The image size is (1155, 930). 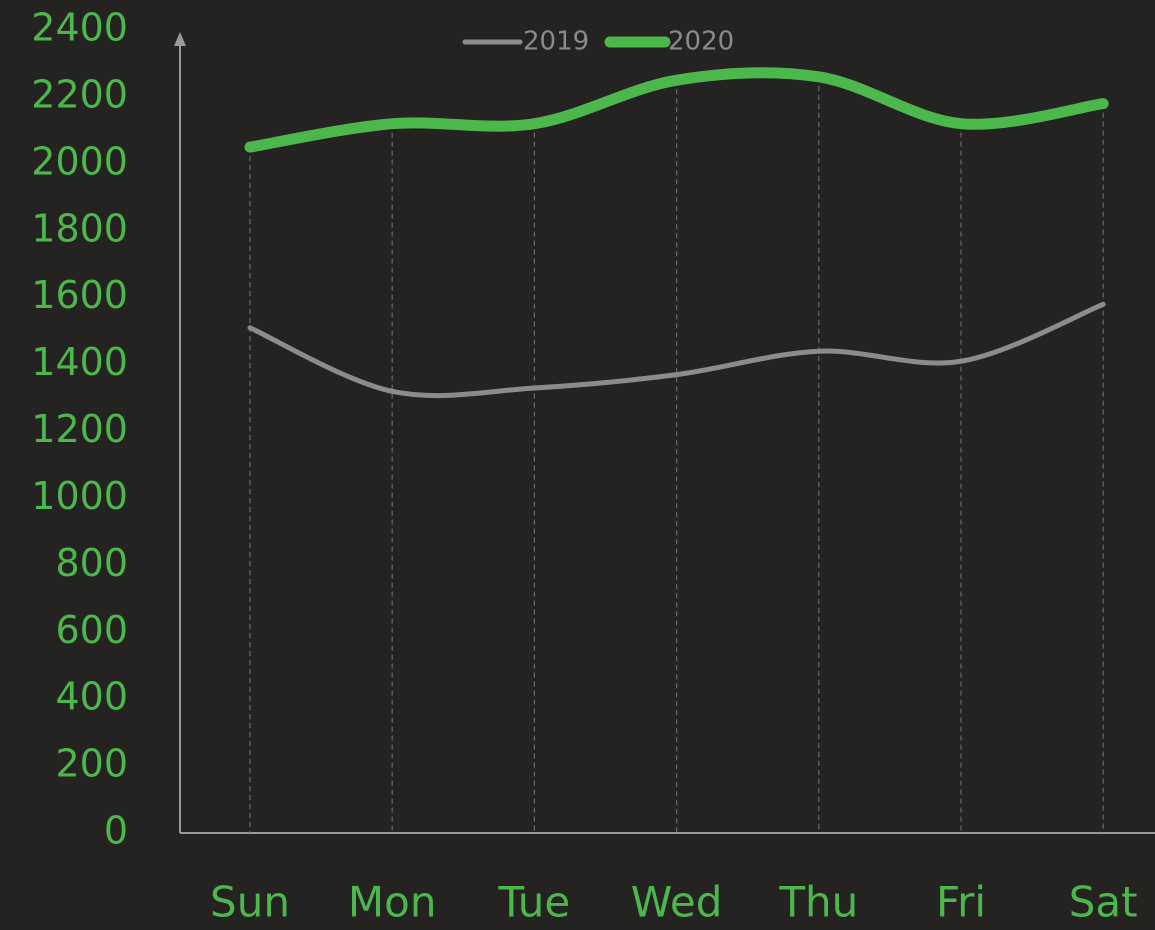 I want to click on y-tick-label: 400, so click(x=91, y=697).